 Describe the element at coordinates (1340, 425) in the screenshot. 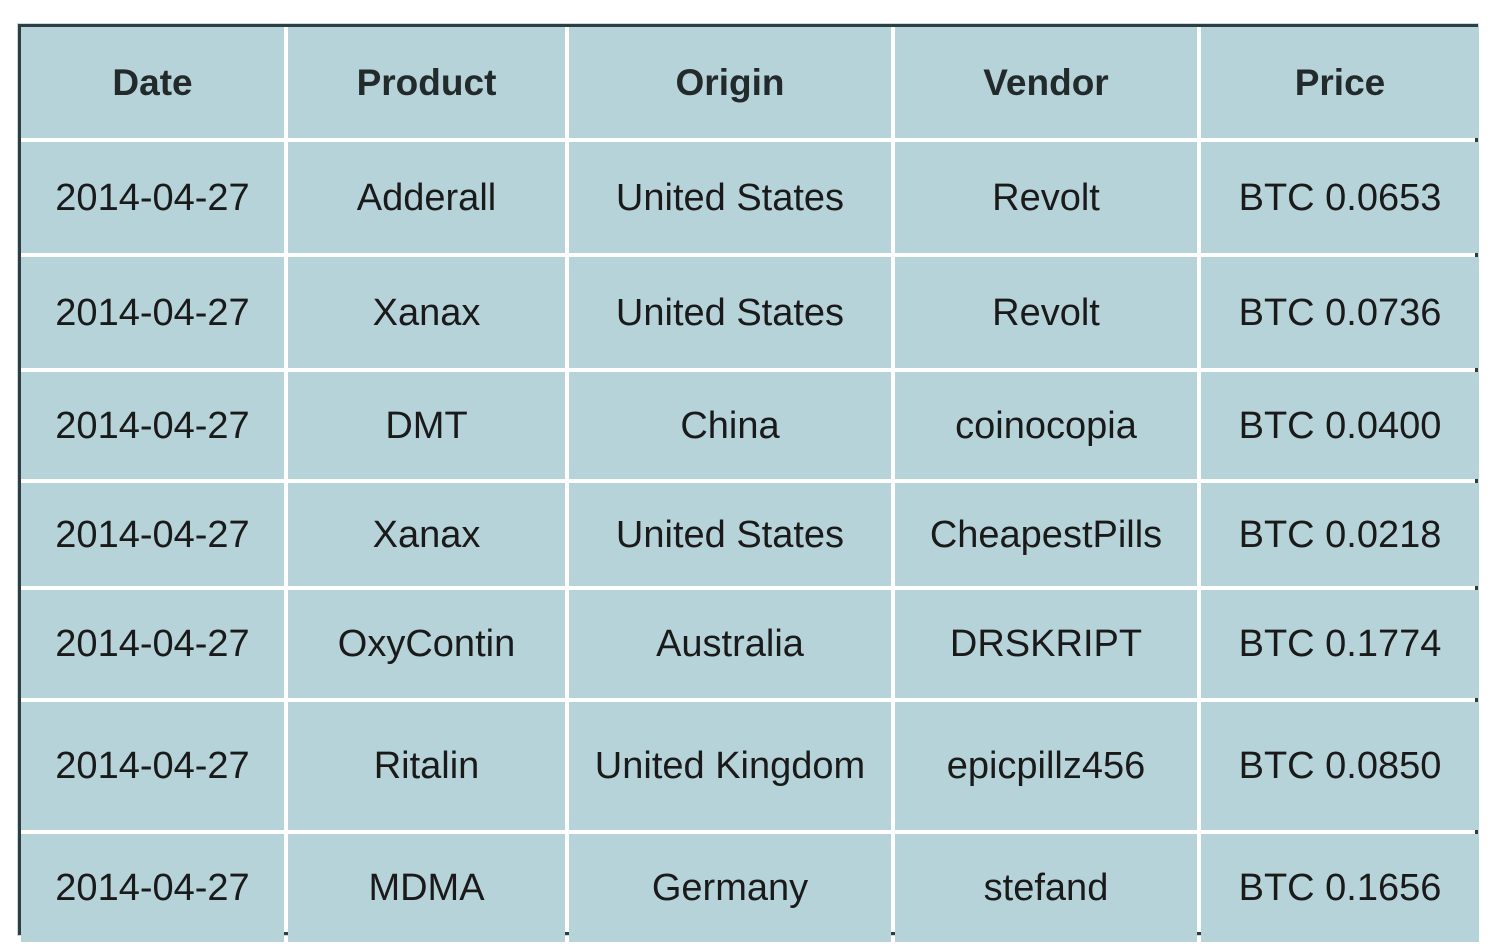

I see `cell-price: BTC 0.0400` at that location.